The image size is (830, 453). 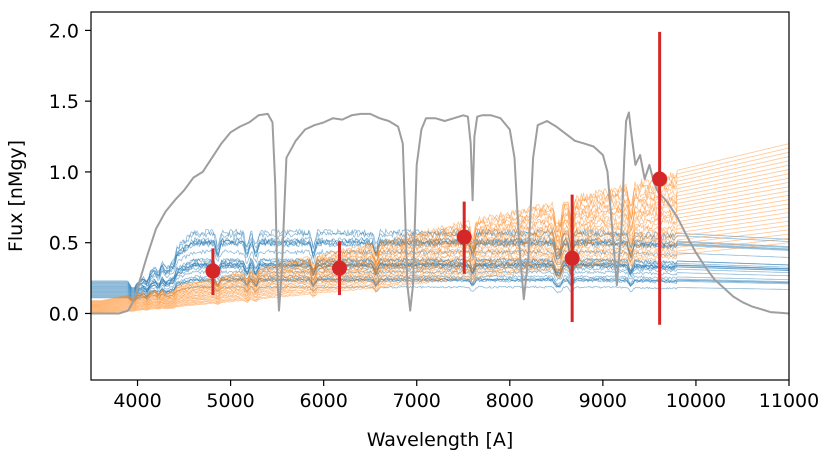 I want to click on y-tick-label: 0.5, so click(x=64, y=244).